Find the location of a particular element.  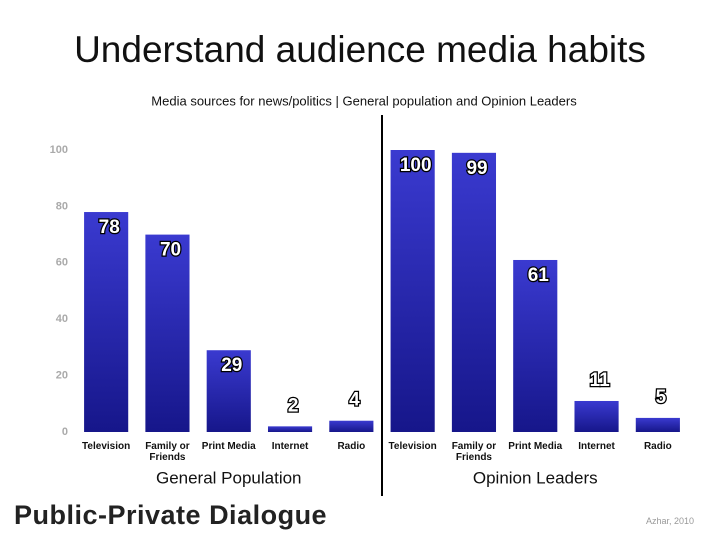

group-label: Opinion Leaders is located at coordinates (535, 477).